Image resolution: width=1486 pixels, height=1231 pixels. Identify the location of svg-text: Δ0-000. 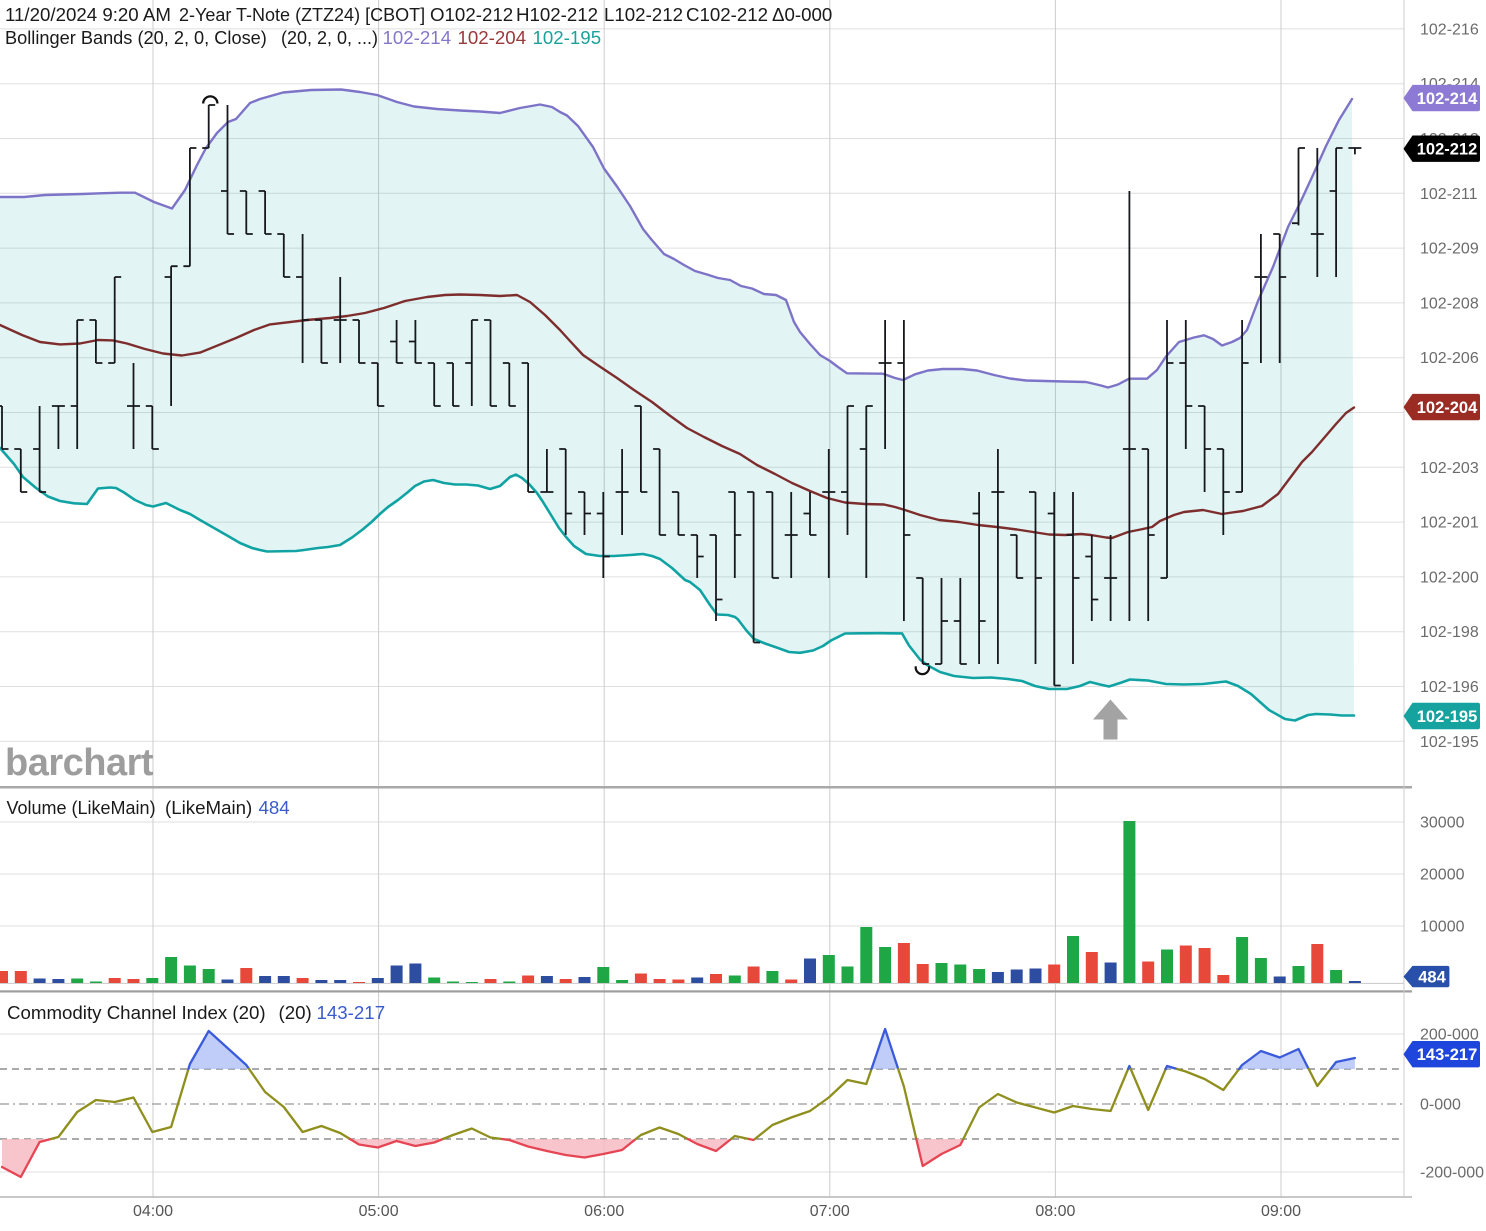
(802, 14).